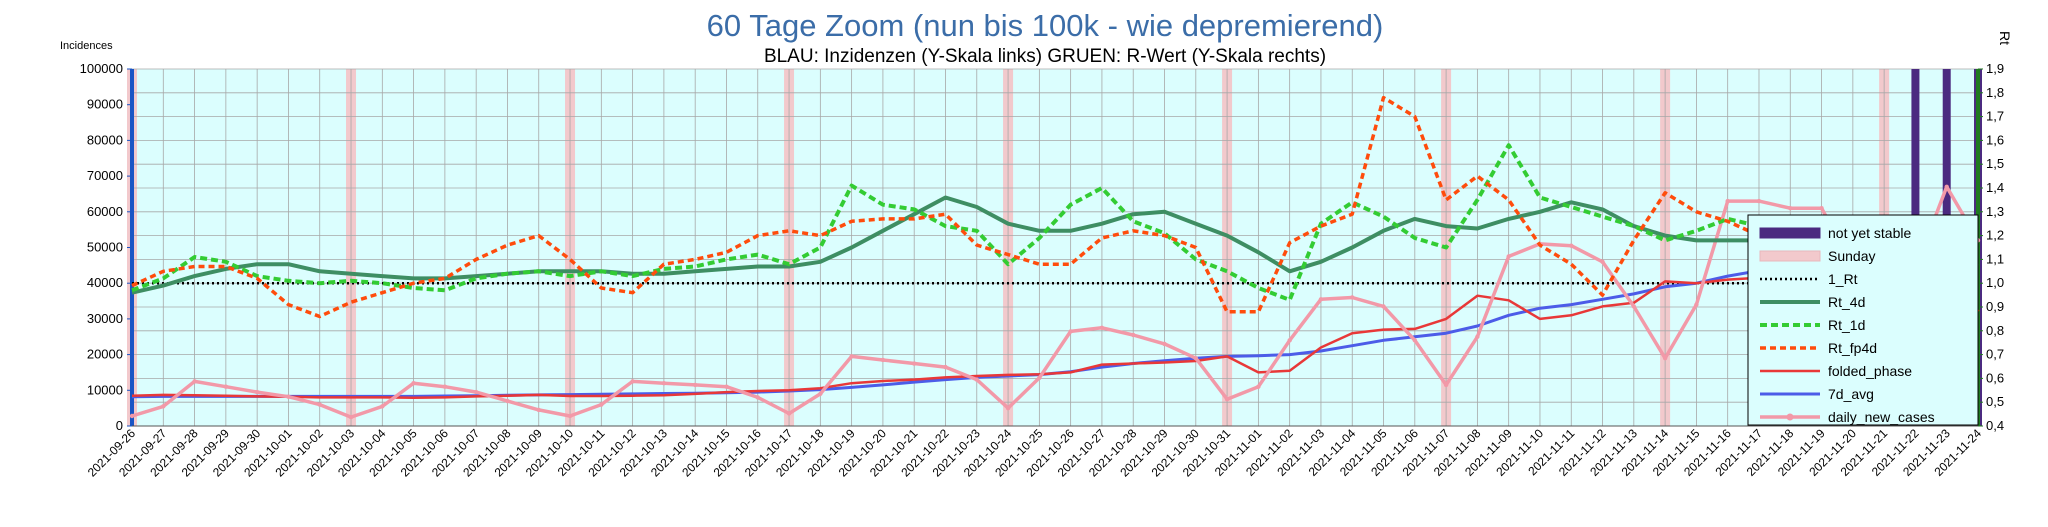 The height and width of the screenshot is (527, 2048). I want to click on y-axis-left-label: Incidences, so click(86, 46).